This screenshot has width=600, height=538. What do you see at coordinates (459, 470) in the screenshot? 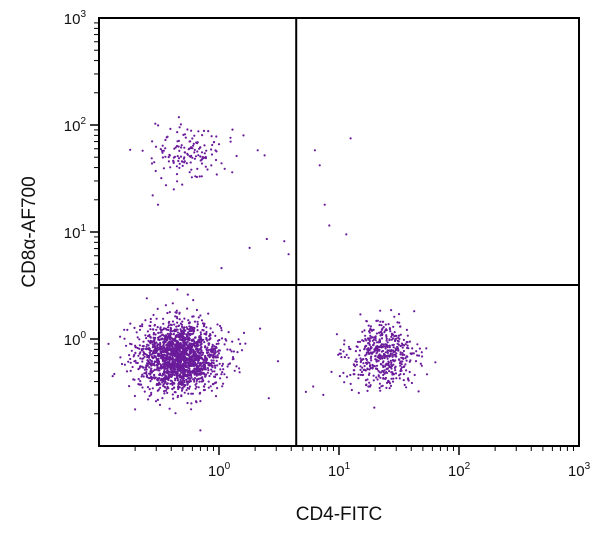
I see `x-tick-label: 10²` at bounding box center [459, 470].